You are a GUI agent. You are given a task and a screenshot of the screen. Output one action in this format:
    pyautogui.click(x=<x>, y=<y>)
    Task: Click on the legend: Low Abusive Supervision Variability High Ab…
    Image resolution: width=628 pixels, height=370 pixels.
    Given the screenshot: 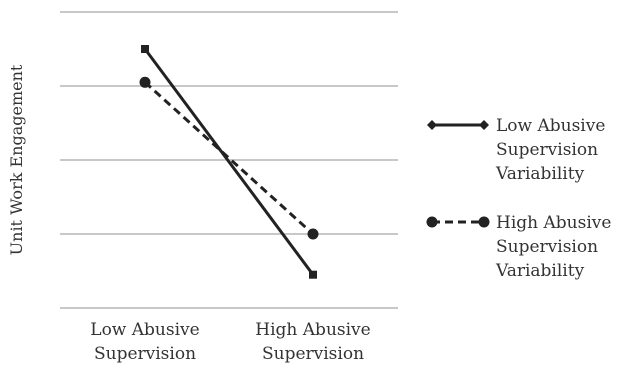 What is the action you would take?
    pyautogui.click(x=518, y=198)
    